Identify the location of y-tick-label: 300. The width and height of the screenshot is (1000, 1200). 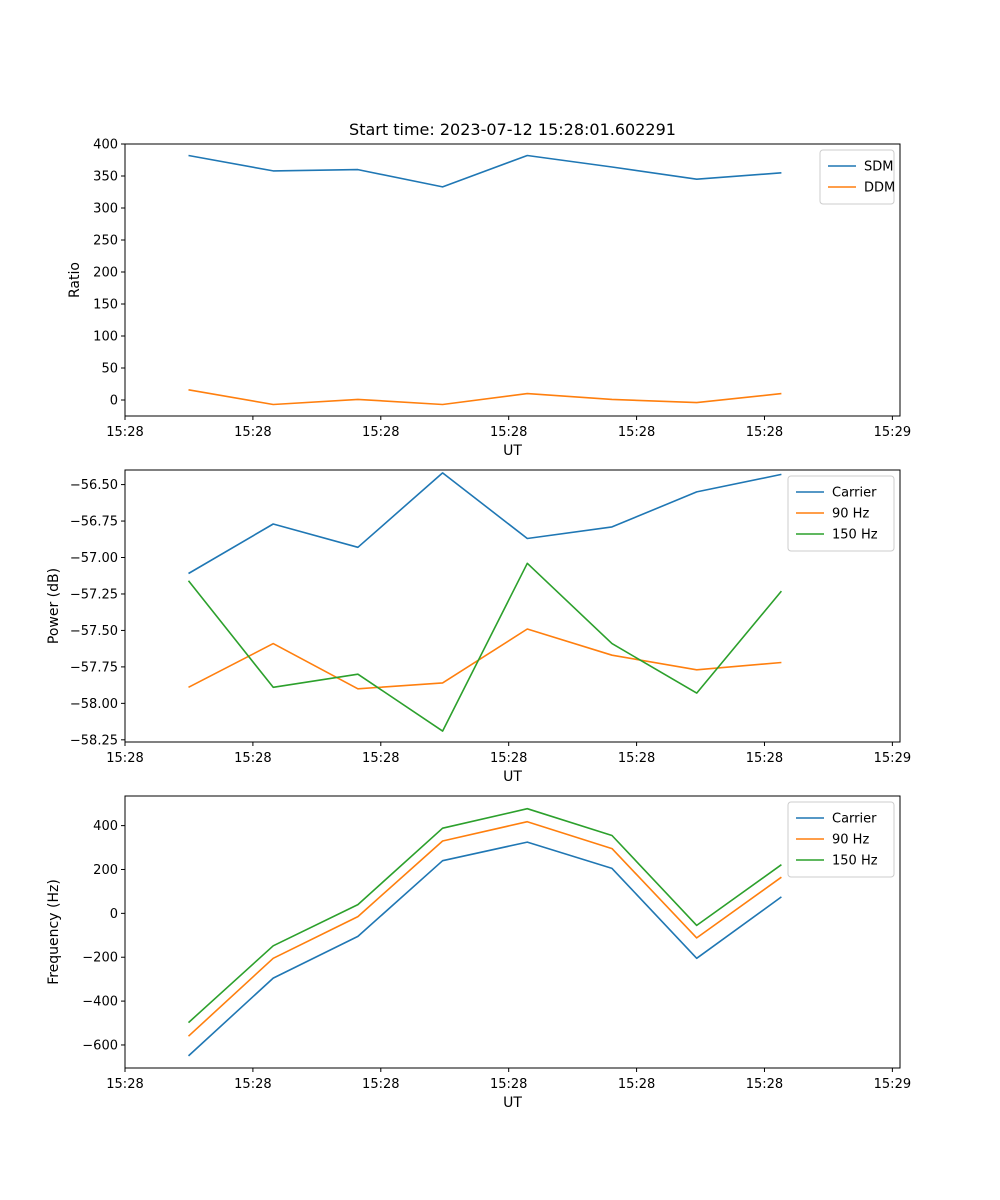
(105, 209).